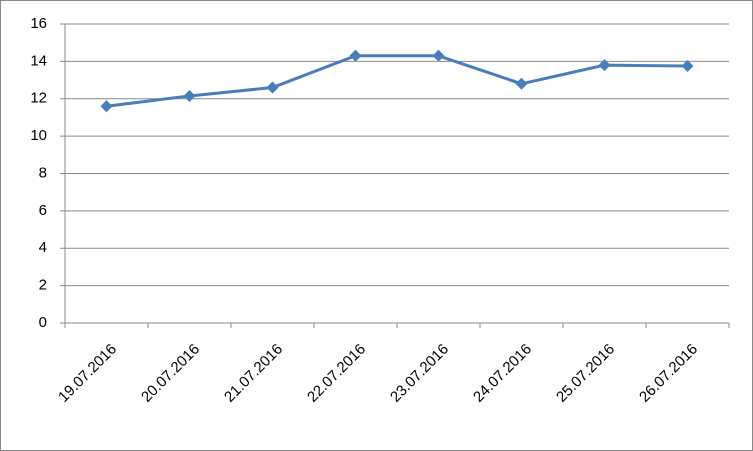 This screenshot has height=451, width=753. I want to click on y-tick-label: 6, so click(43, 210).